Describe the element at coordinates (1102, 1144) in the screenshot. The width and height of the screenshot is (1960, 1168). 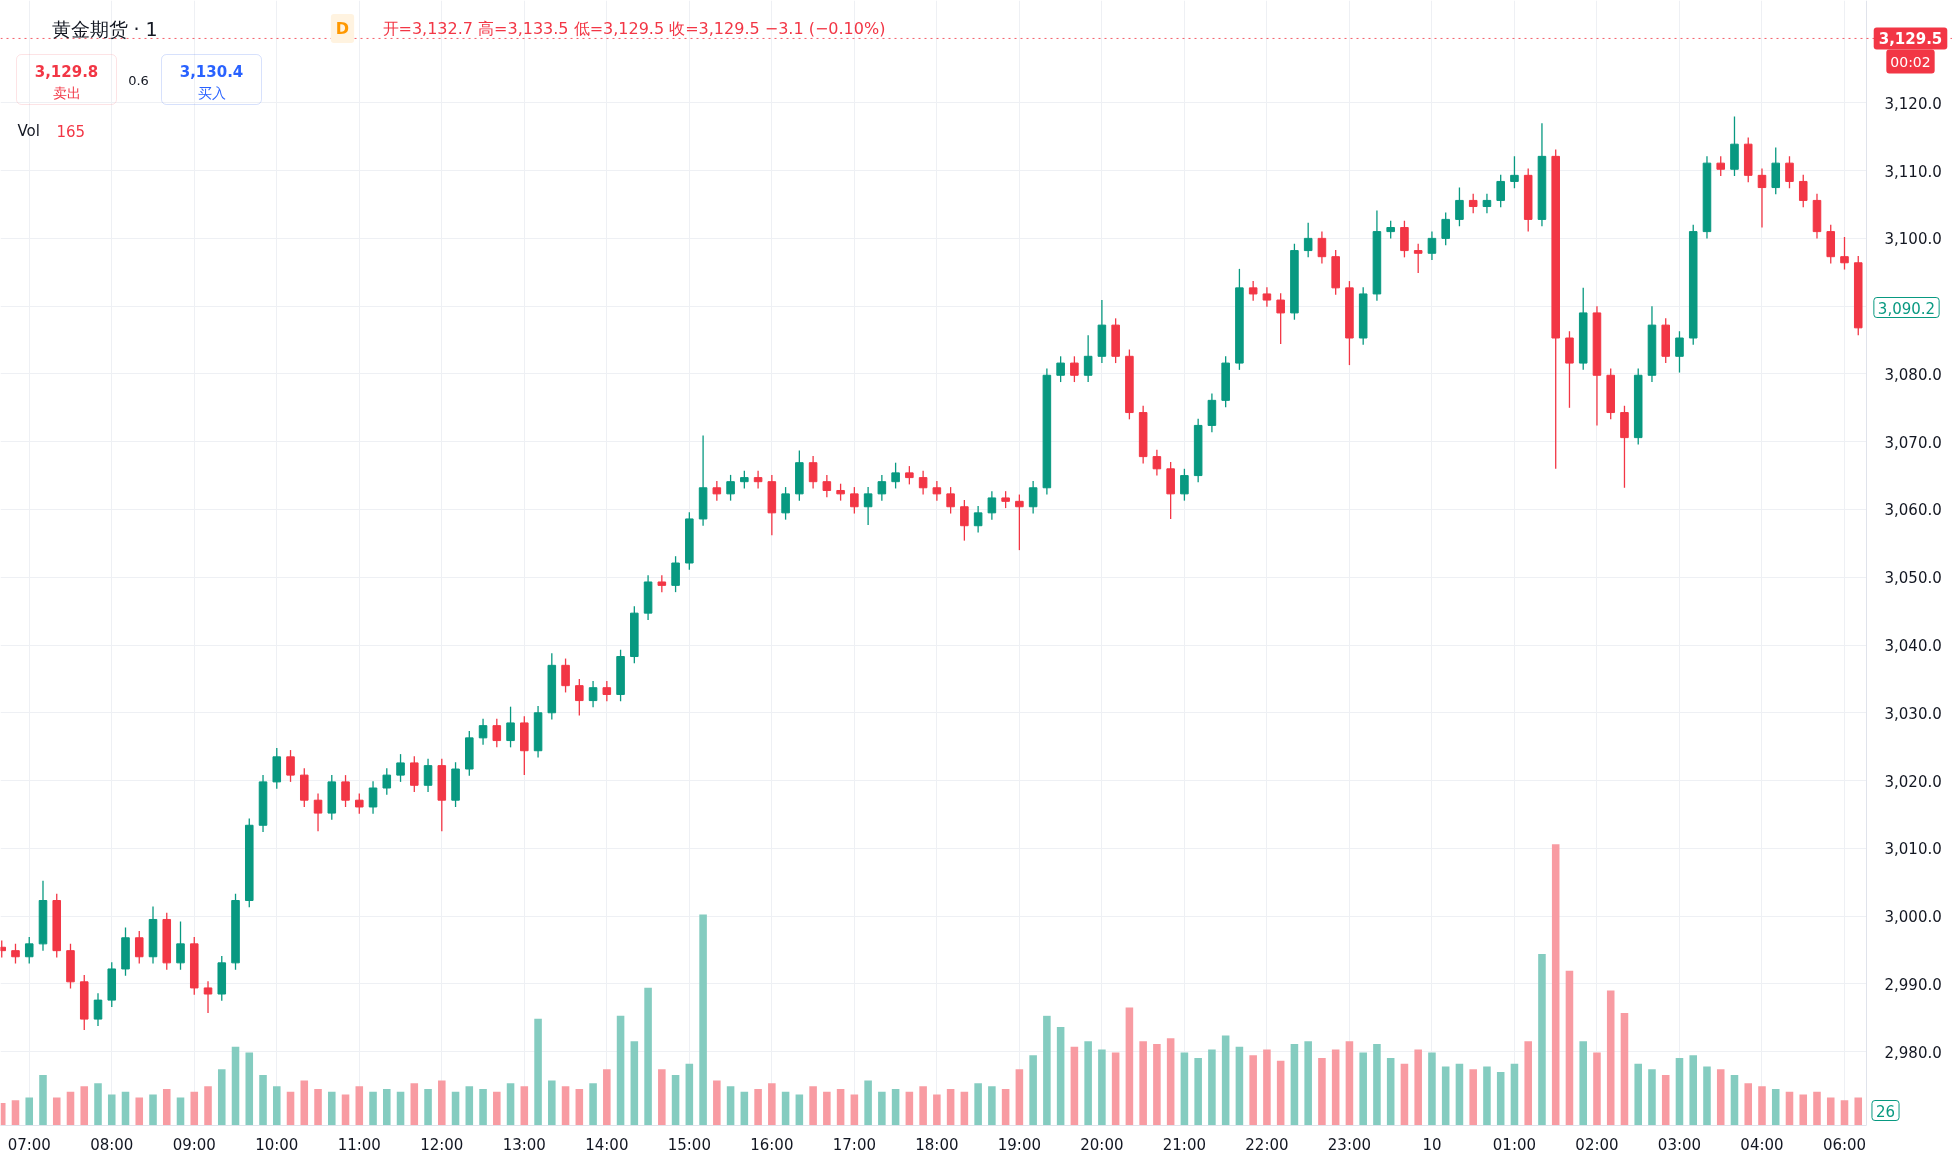
I see `x-tick-label: 20:00` at that location.